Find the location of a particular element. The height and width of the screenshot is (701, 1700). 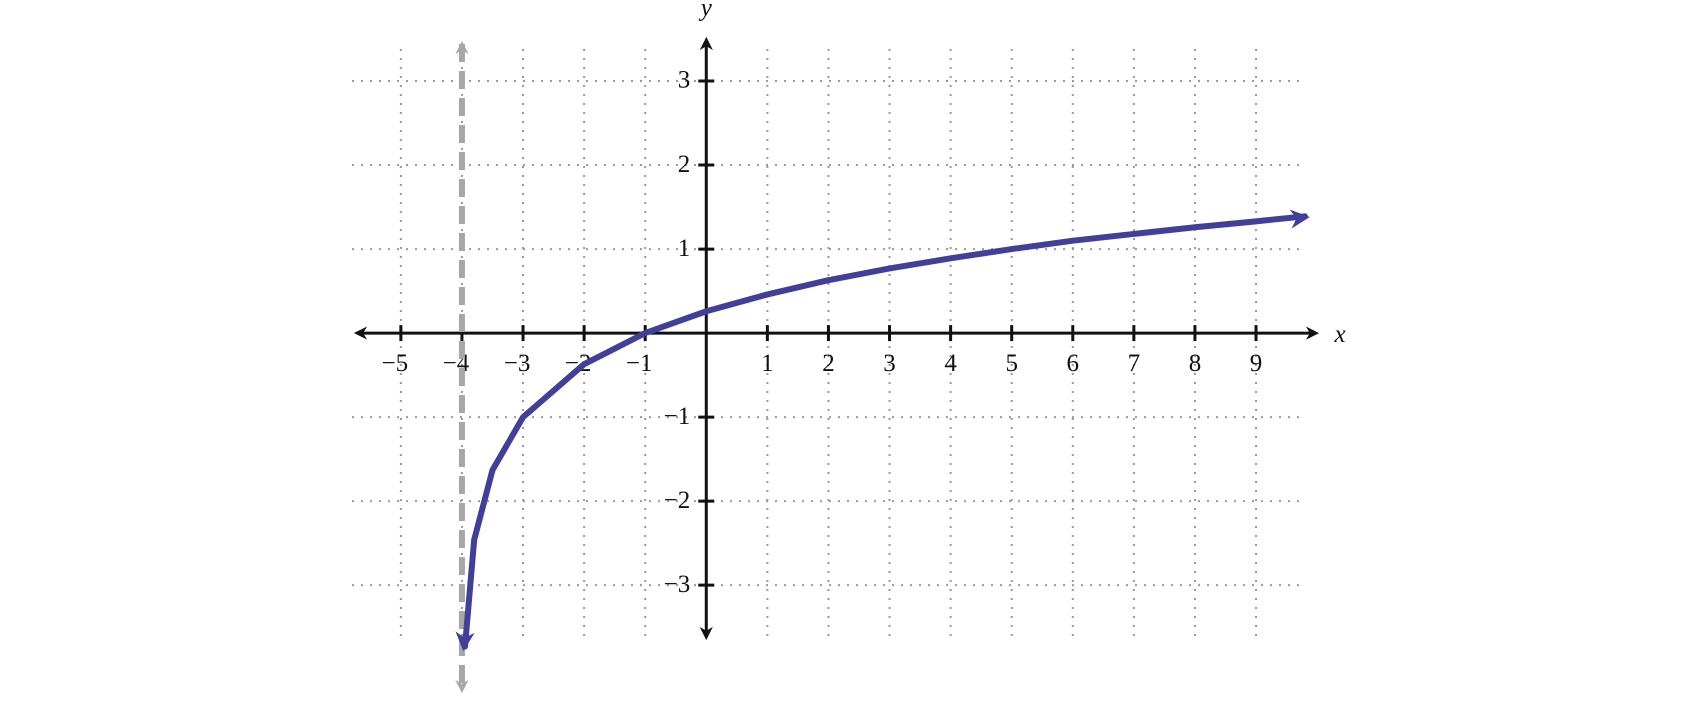

y-tick-label: 1 is located at coordinates (684, 248).